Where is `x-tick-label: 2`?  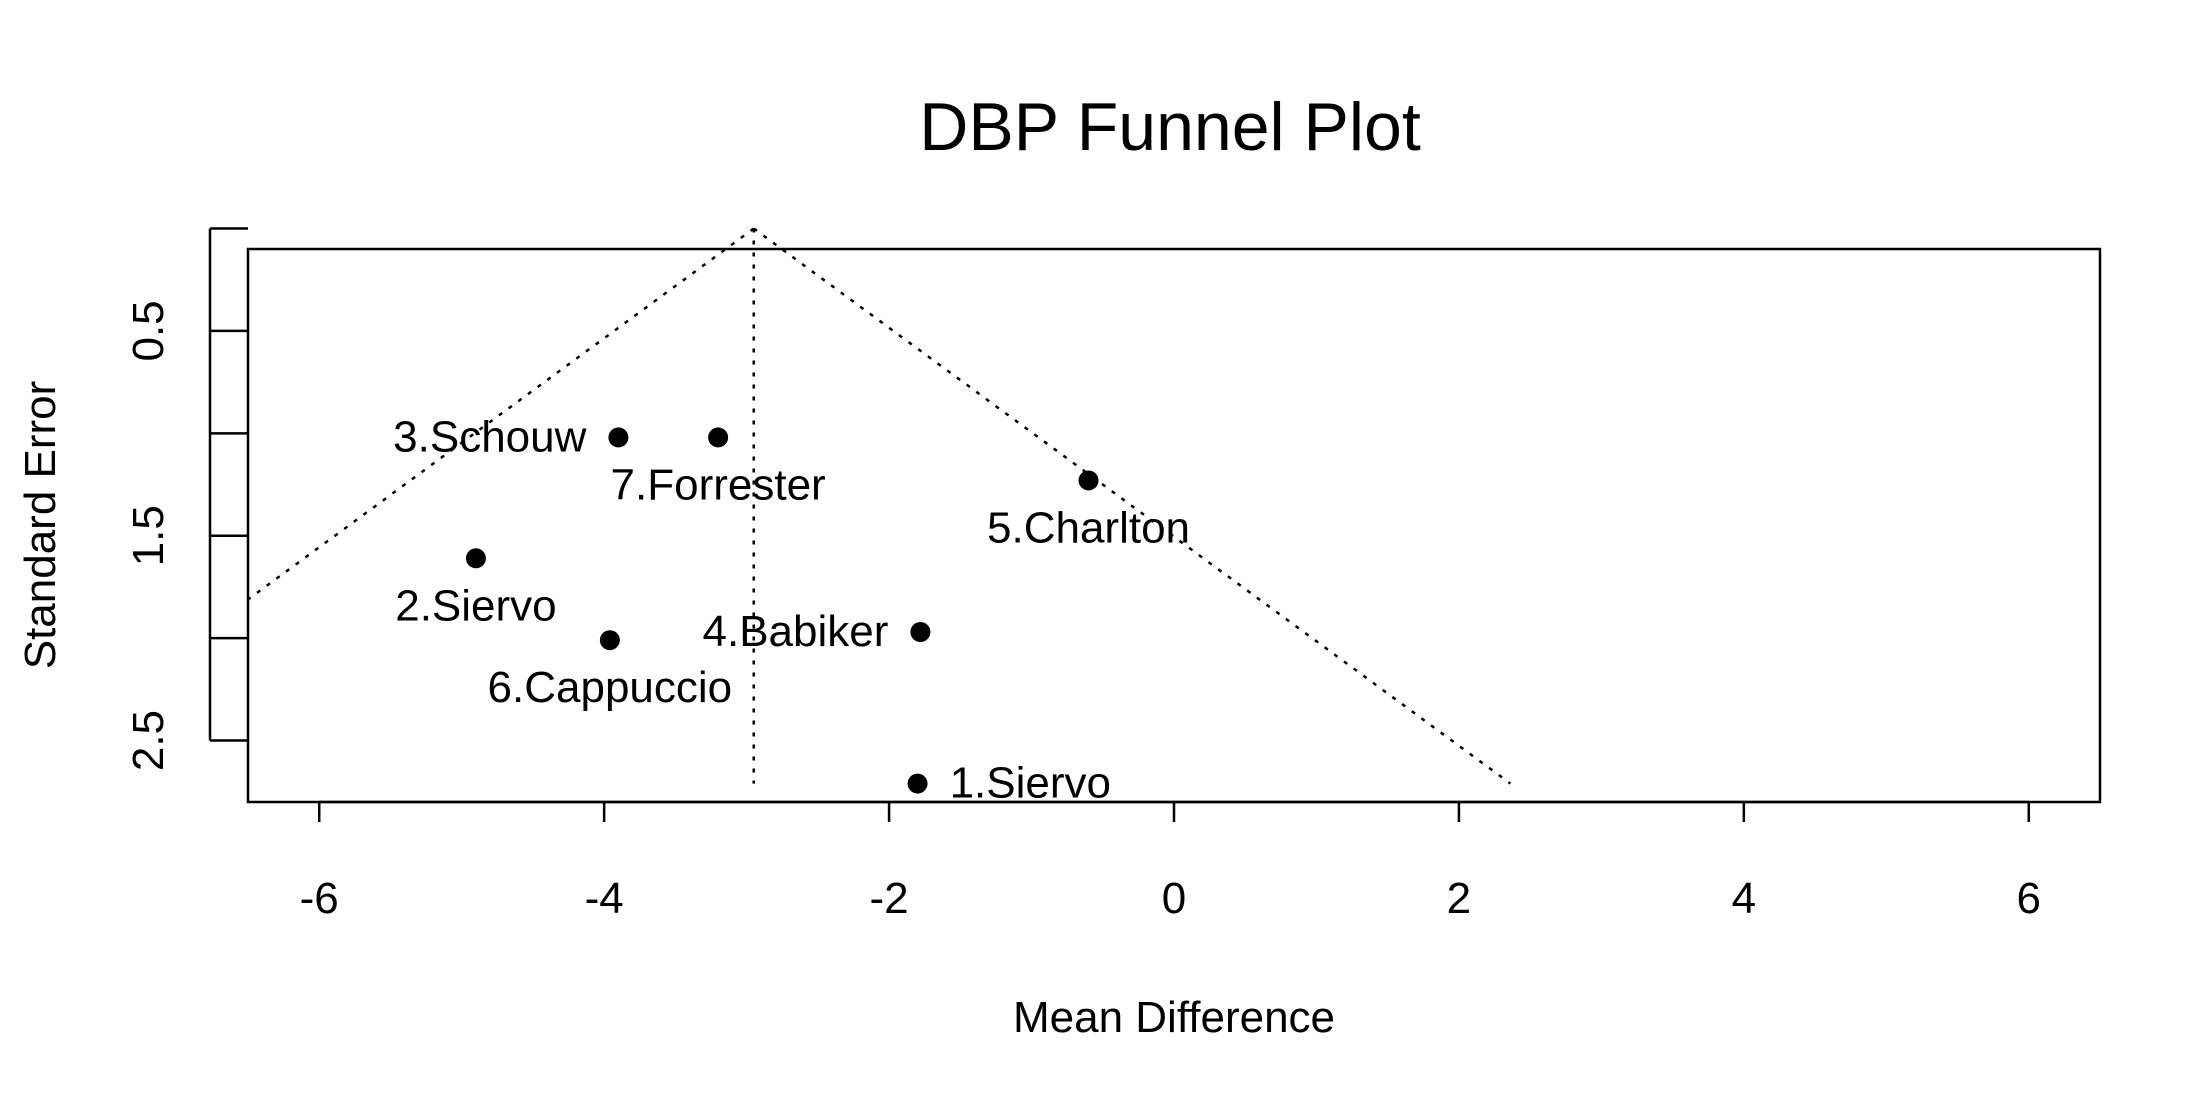 x-tick-label: 2 is located at coordinates (1459, 898).